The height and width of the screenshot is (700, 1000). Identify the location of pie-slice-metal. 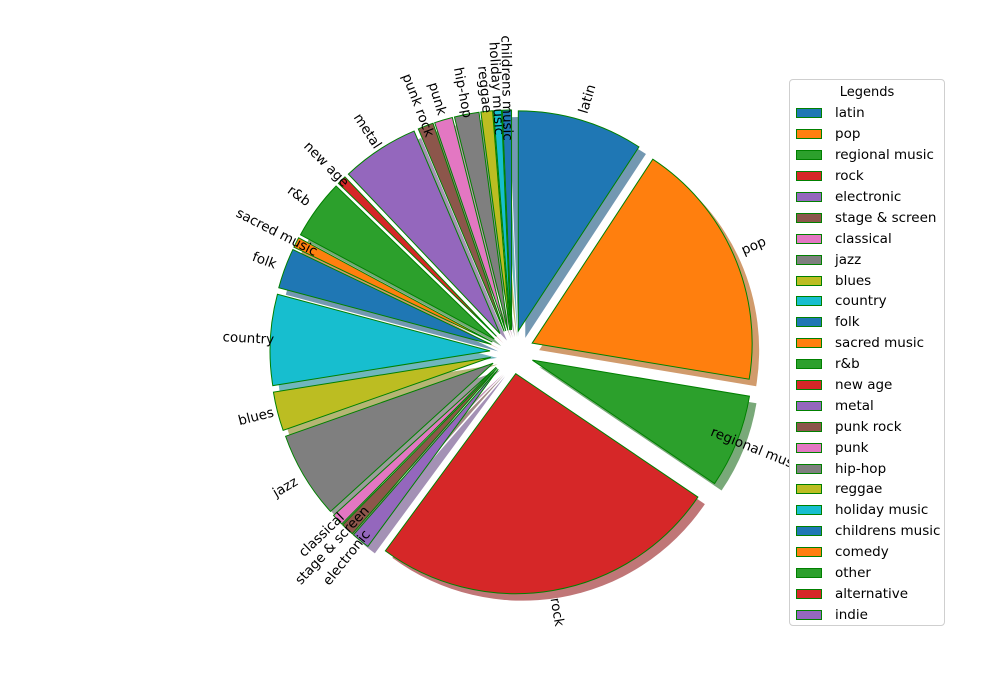
(424, 232).